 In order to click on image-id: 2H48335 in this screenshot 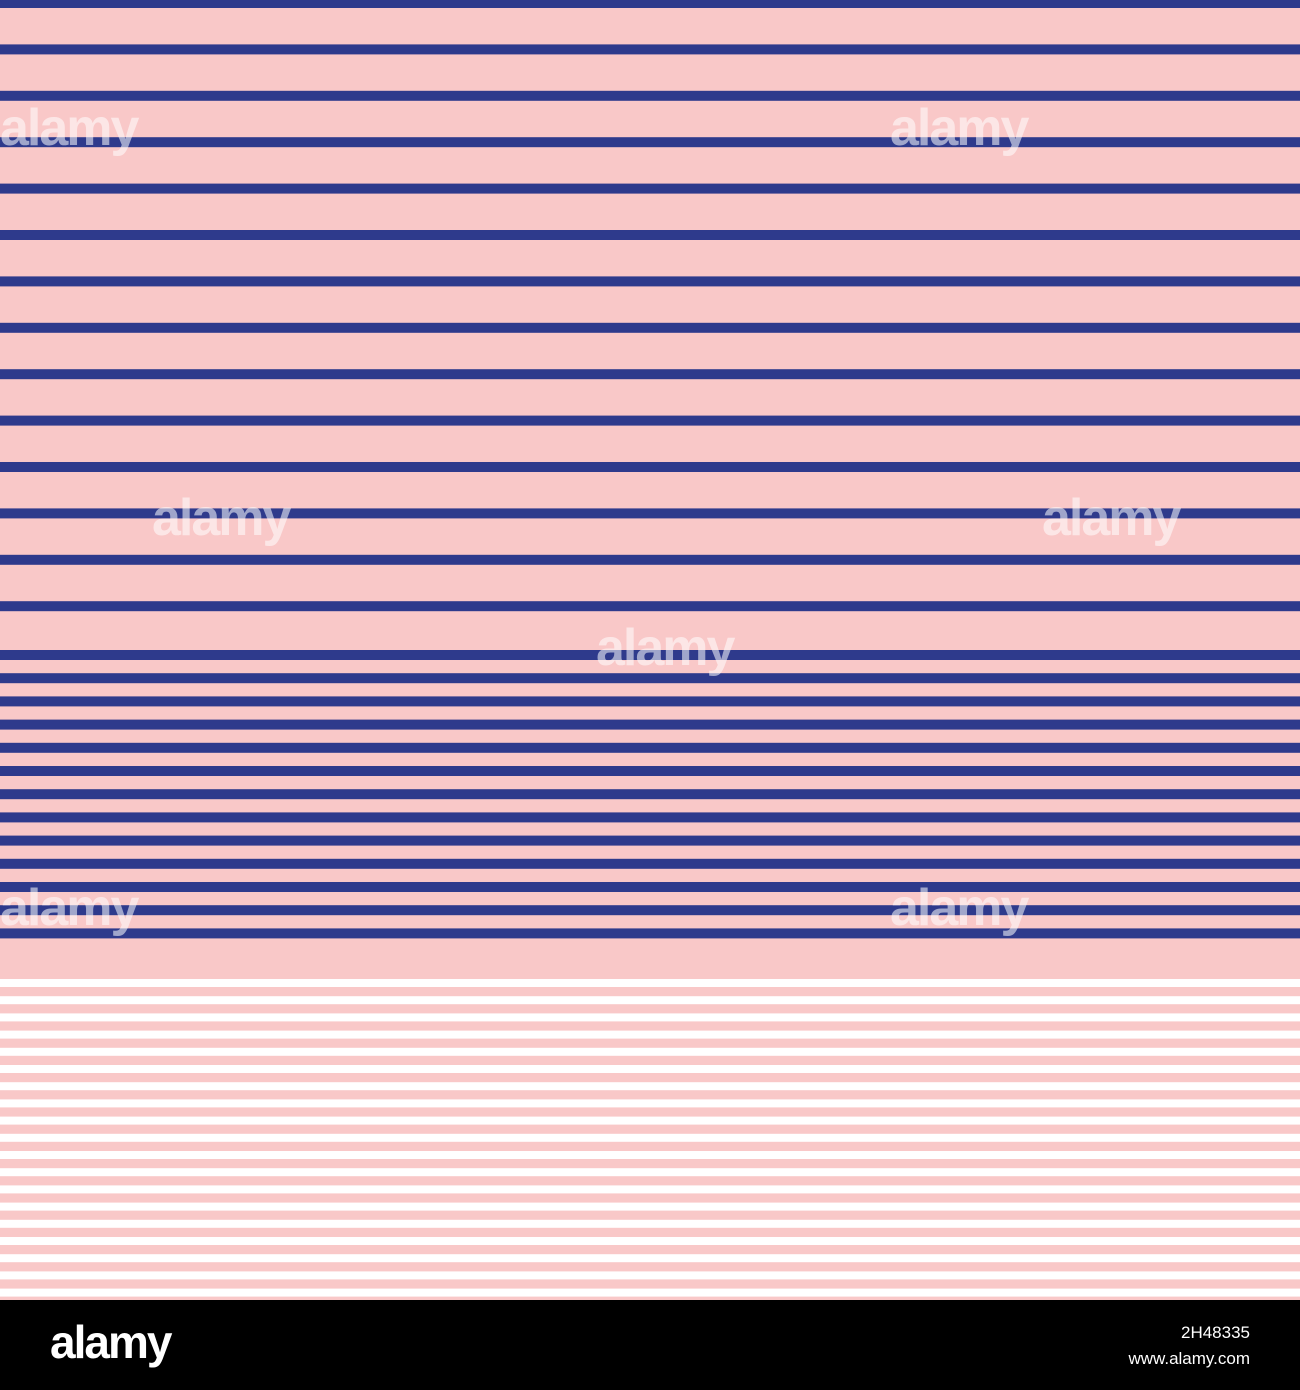, I will do `click(1215, 1332)`.